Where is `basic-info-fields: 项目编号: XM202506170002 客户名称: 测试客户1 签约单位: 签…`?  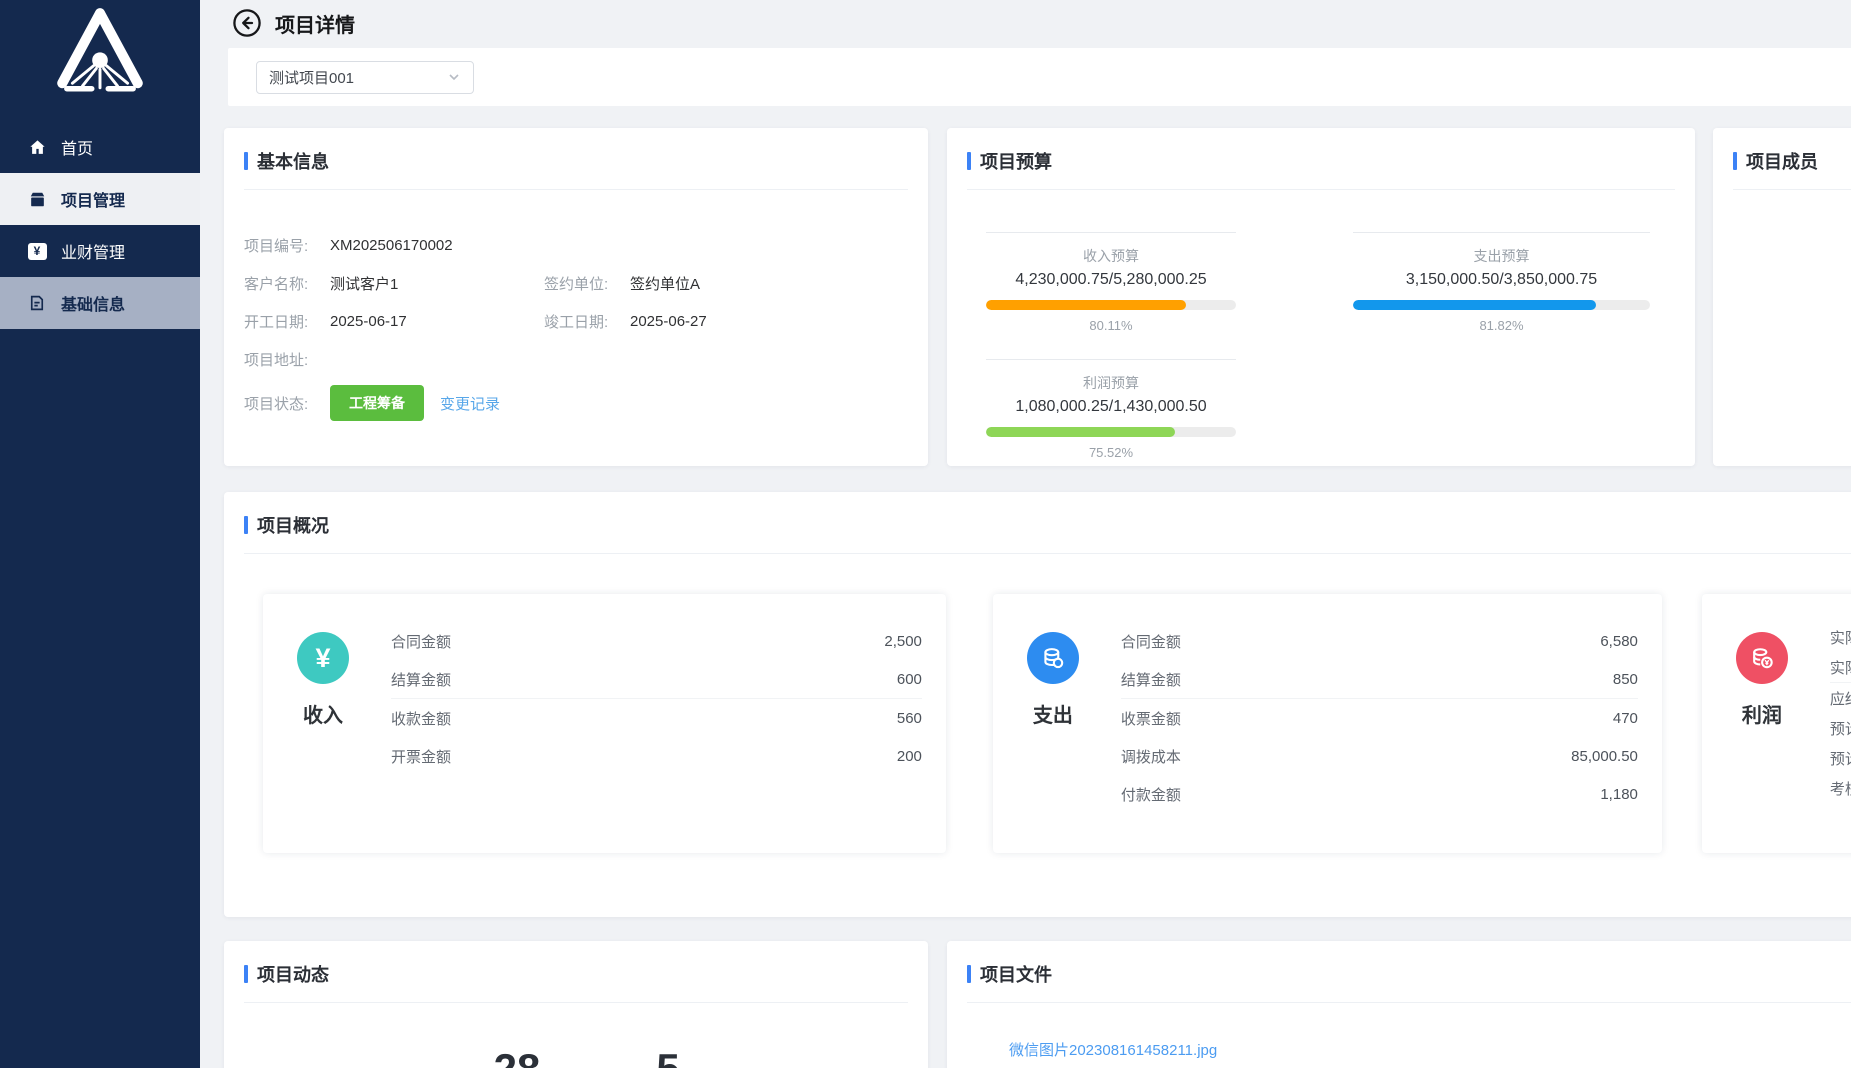
basic-info-fields: 项目编号: XM202506170002 客户名称: 测试客户1 签约单位: 签… is located at coordinates (576, 324).